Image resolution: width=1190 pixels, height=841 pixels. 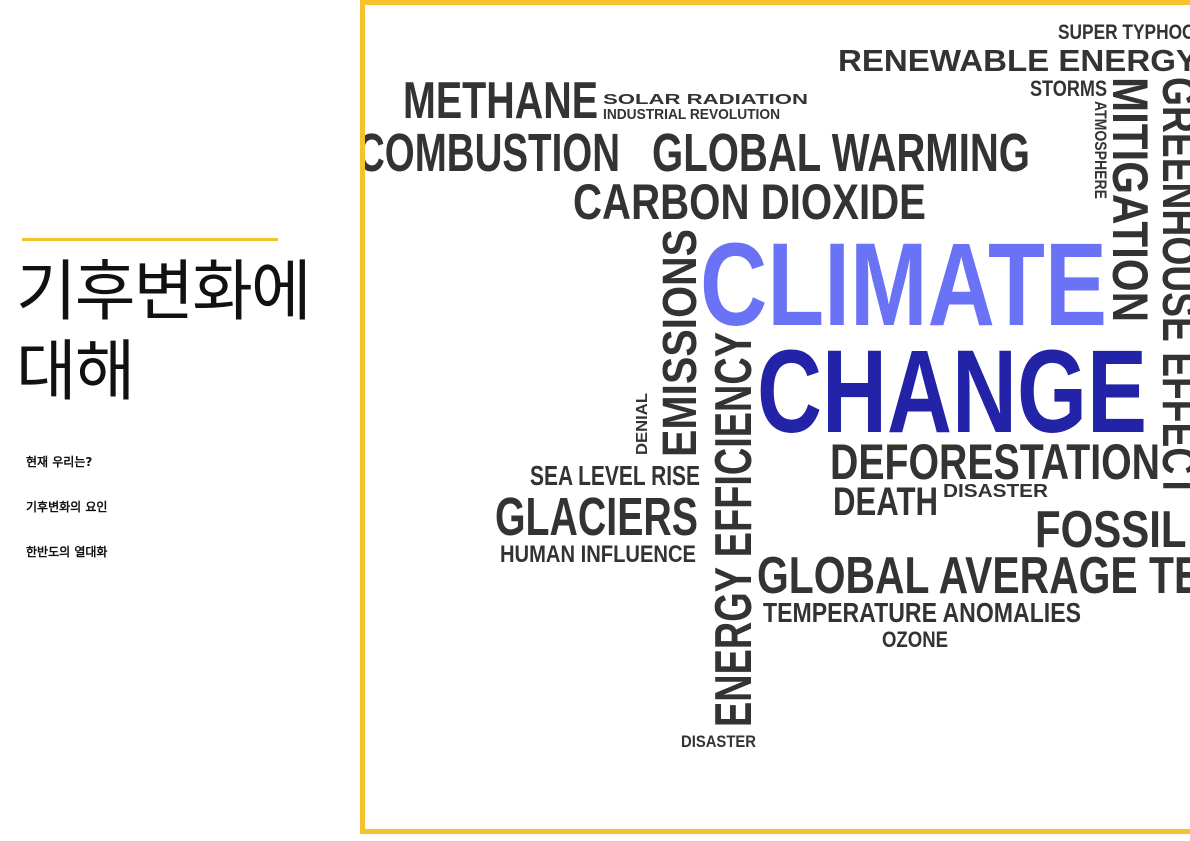 What do you see at coordinates (492, 153) in the screenshot?
I see `word-combustion: COMBUSTION` at bounding box center [492, 153].